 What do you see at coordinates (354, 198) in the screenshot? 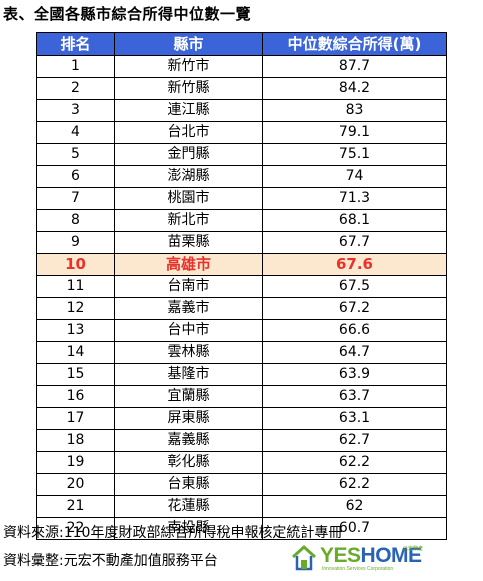
I see `income-value-cell: 71.3` at bounding box center [354, 198].